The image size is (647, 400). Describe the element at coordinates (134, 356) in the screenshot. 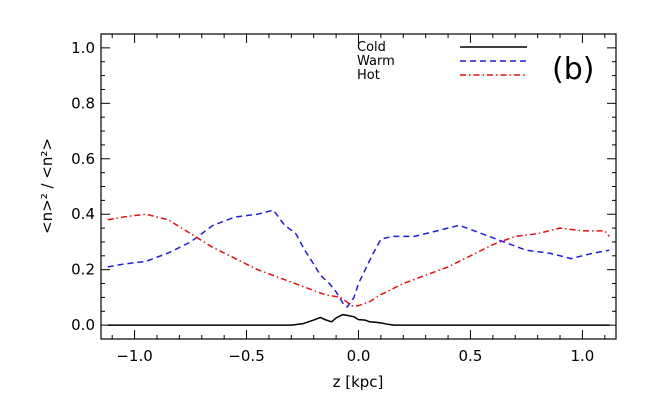

I see `x-tick-label: −1.0` at that location.